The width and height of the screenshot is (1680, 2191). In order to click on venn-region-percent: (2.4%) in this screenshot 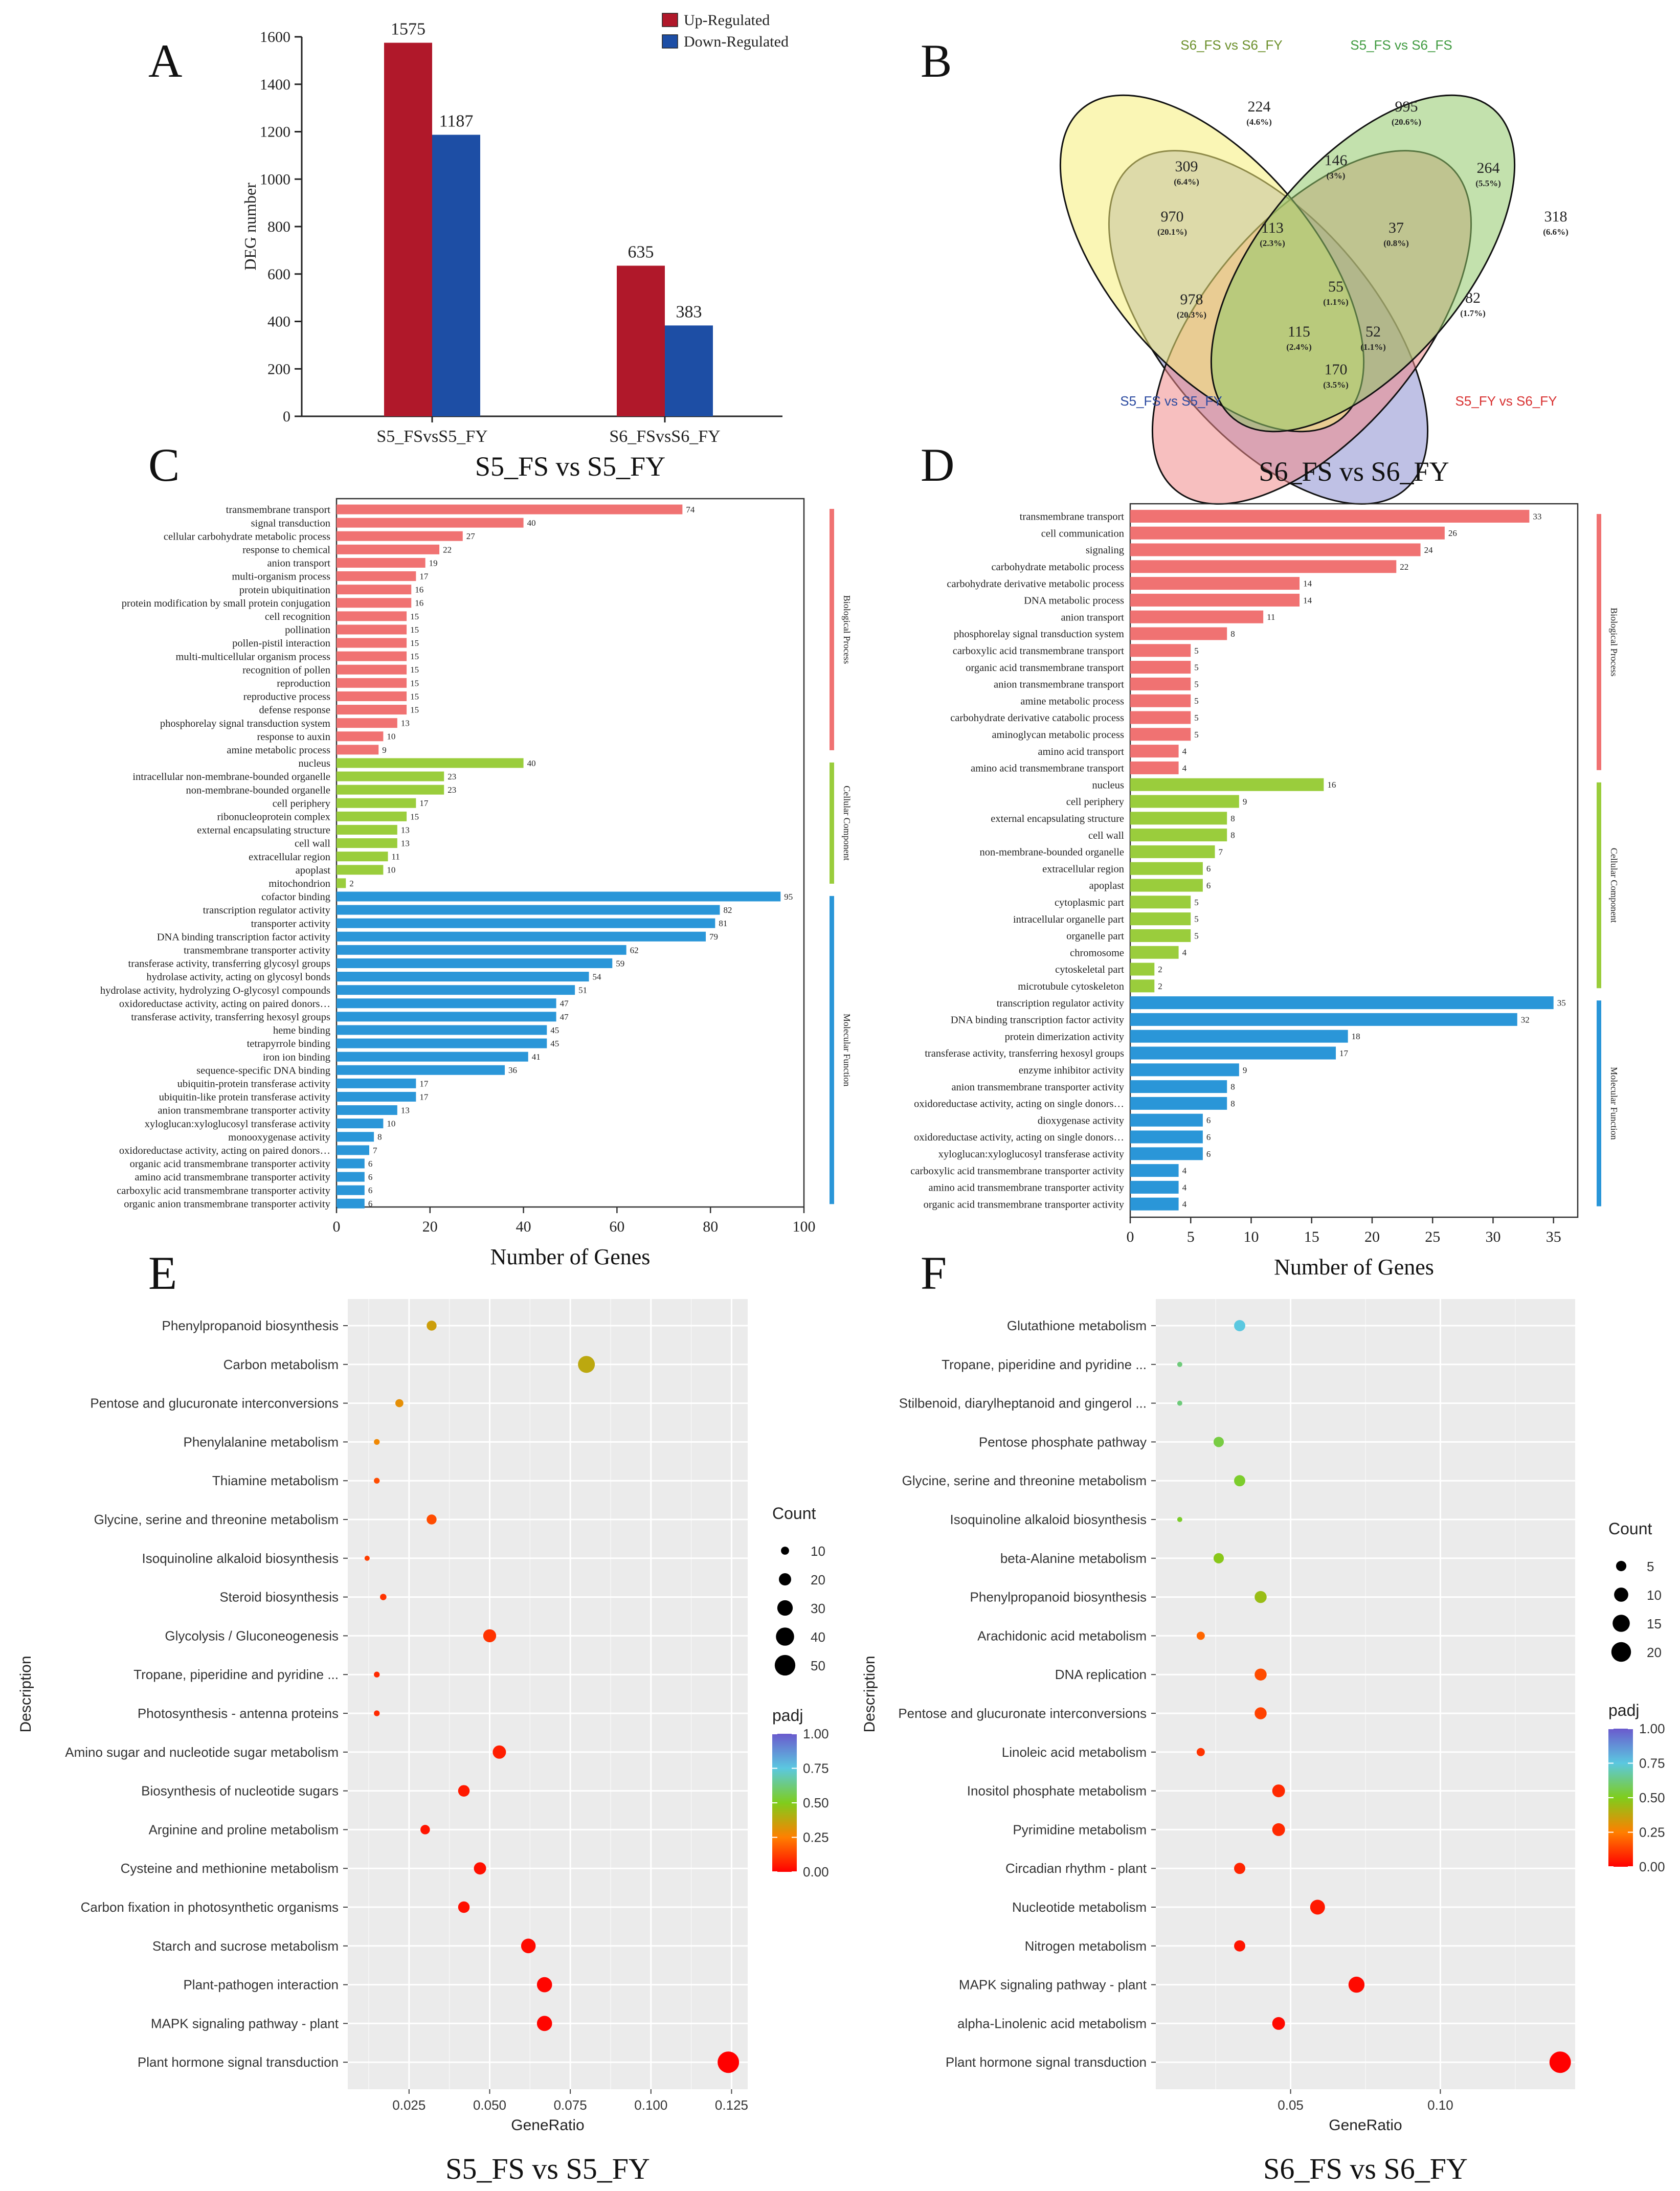, I will do `click(1299, 347)`.